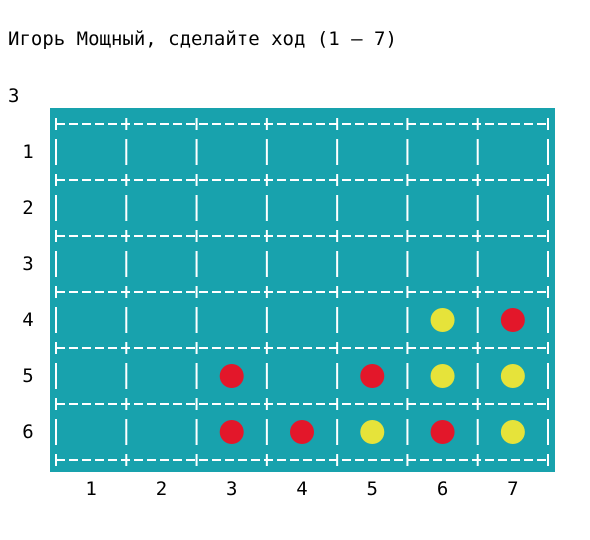 The height and width of the screenshot is (540, 590). What do you see at coordinates (91, 489) in the screenshot?
I see `column-label: 1` at bounding box center [91, 489].